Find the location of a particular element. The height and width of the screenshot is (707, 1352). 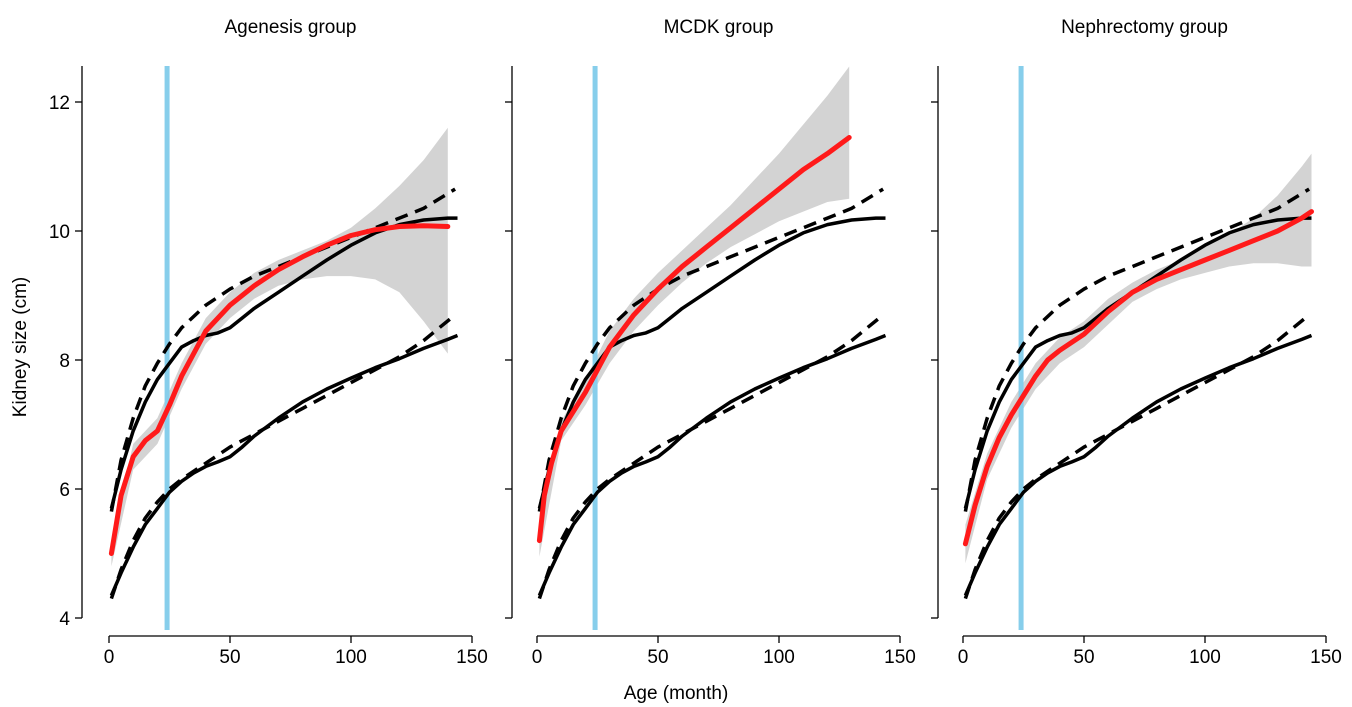

y-tick-label: 8 is located at coordinates (64, 361).